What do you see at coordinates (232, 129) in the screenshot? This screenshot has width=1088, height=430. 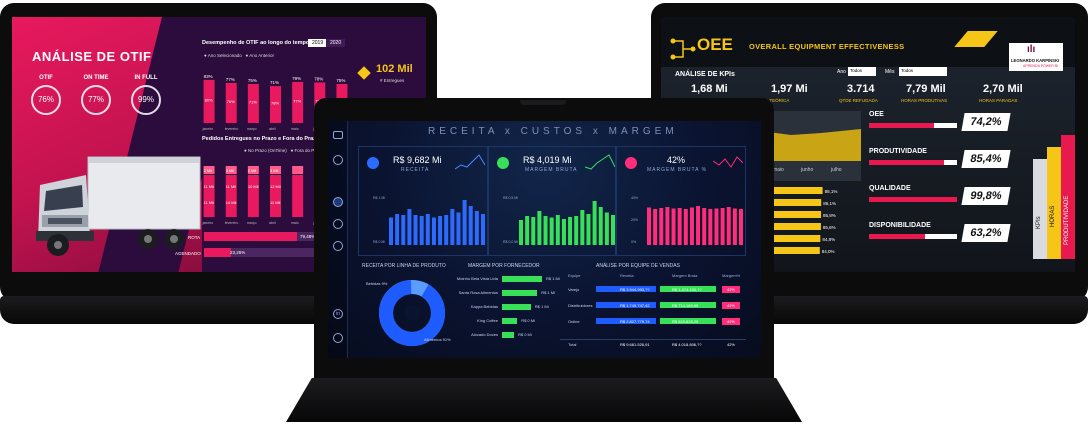 I see `otif-month-label: fevereiro` at bounding box center [232, 129].